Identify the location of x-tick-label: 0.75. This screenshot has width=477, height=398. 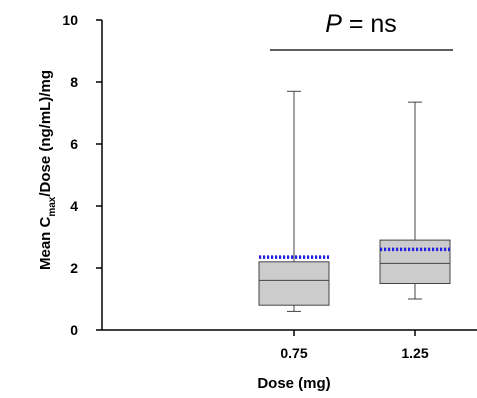
(293, 353).